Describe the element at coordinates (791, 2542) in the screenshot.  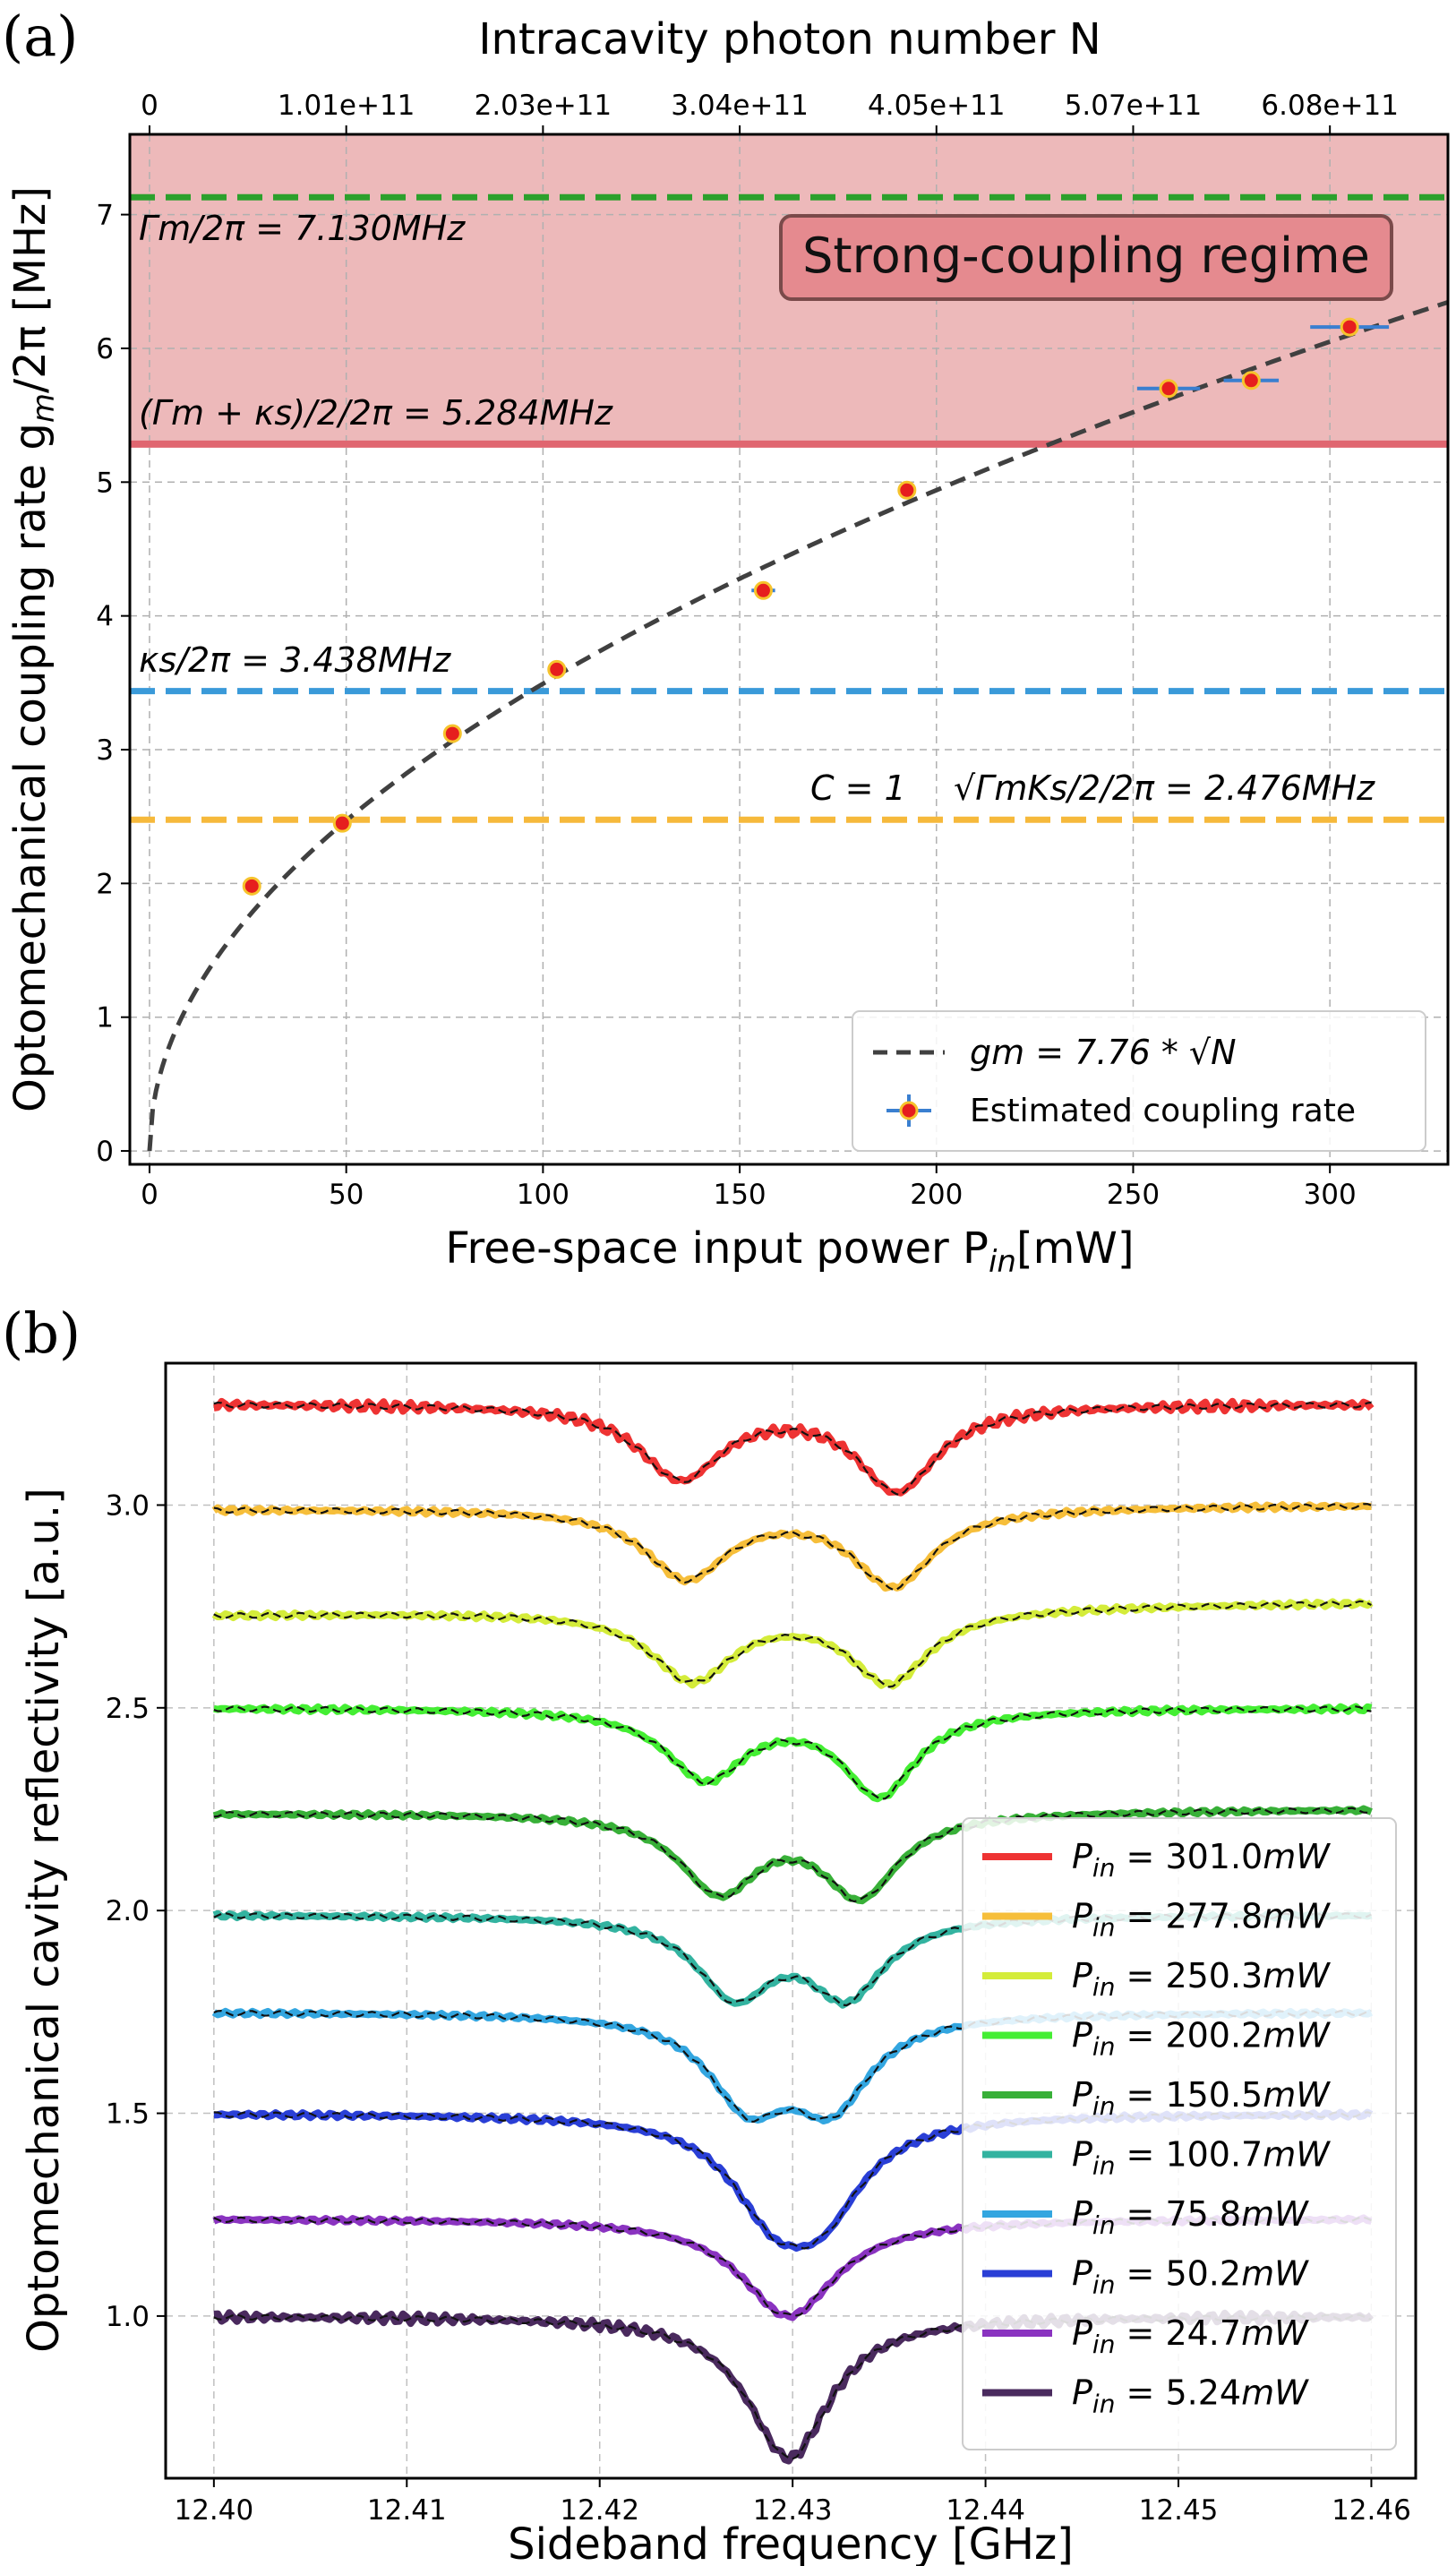
I see `panel-b-x-title: Sideband frequency [GHz]` at that location.